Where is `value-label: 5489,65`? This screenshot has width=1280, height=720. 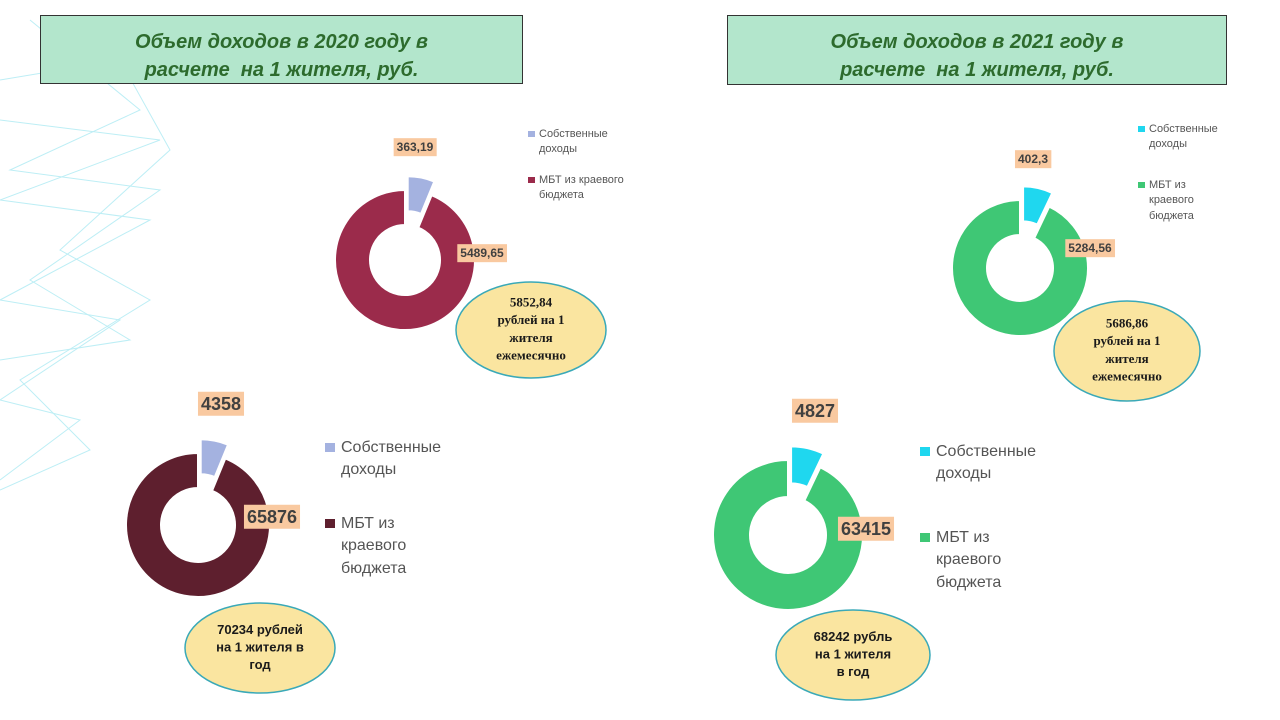
value-label: 5489,65 is located at coordinates (482, 253).